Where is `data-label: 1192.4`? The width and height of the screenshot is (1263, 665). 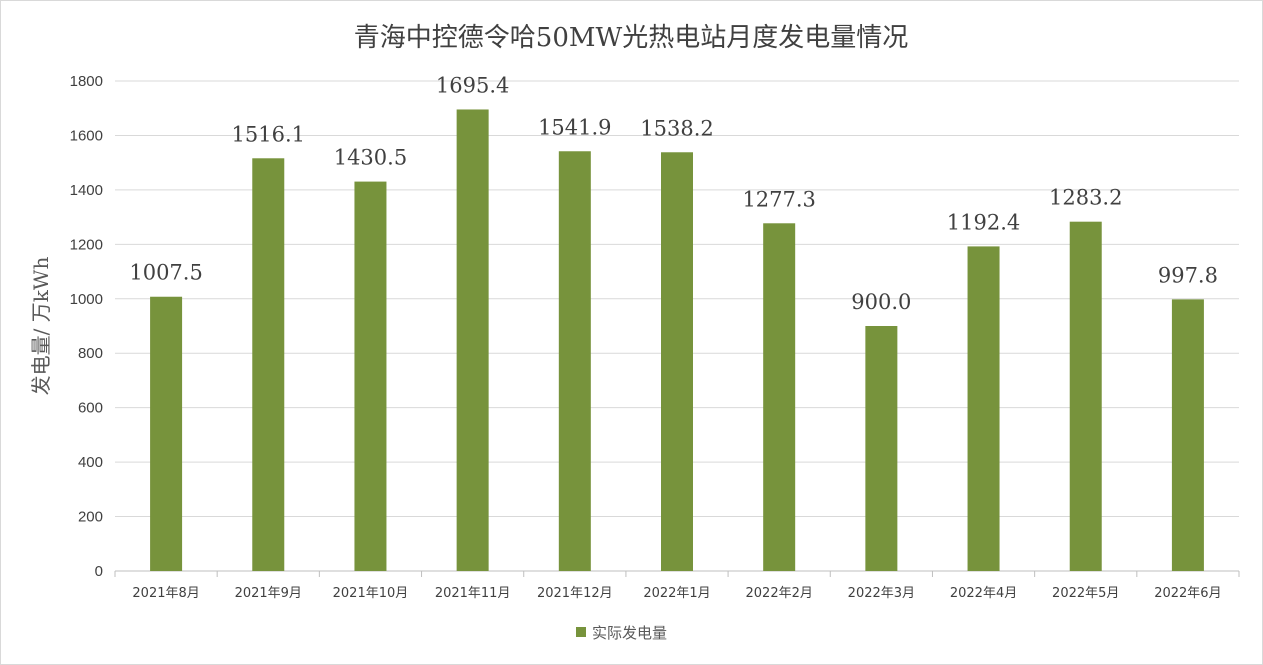 data-label: 1192.4 is located at coordinates (983, 222).